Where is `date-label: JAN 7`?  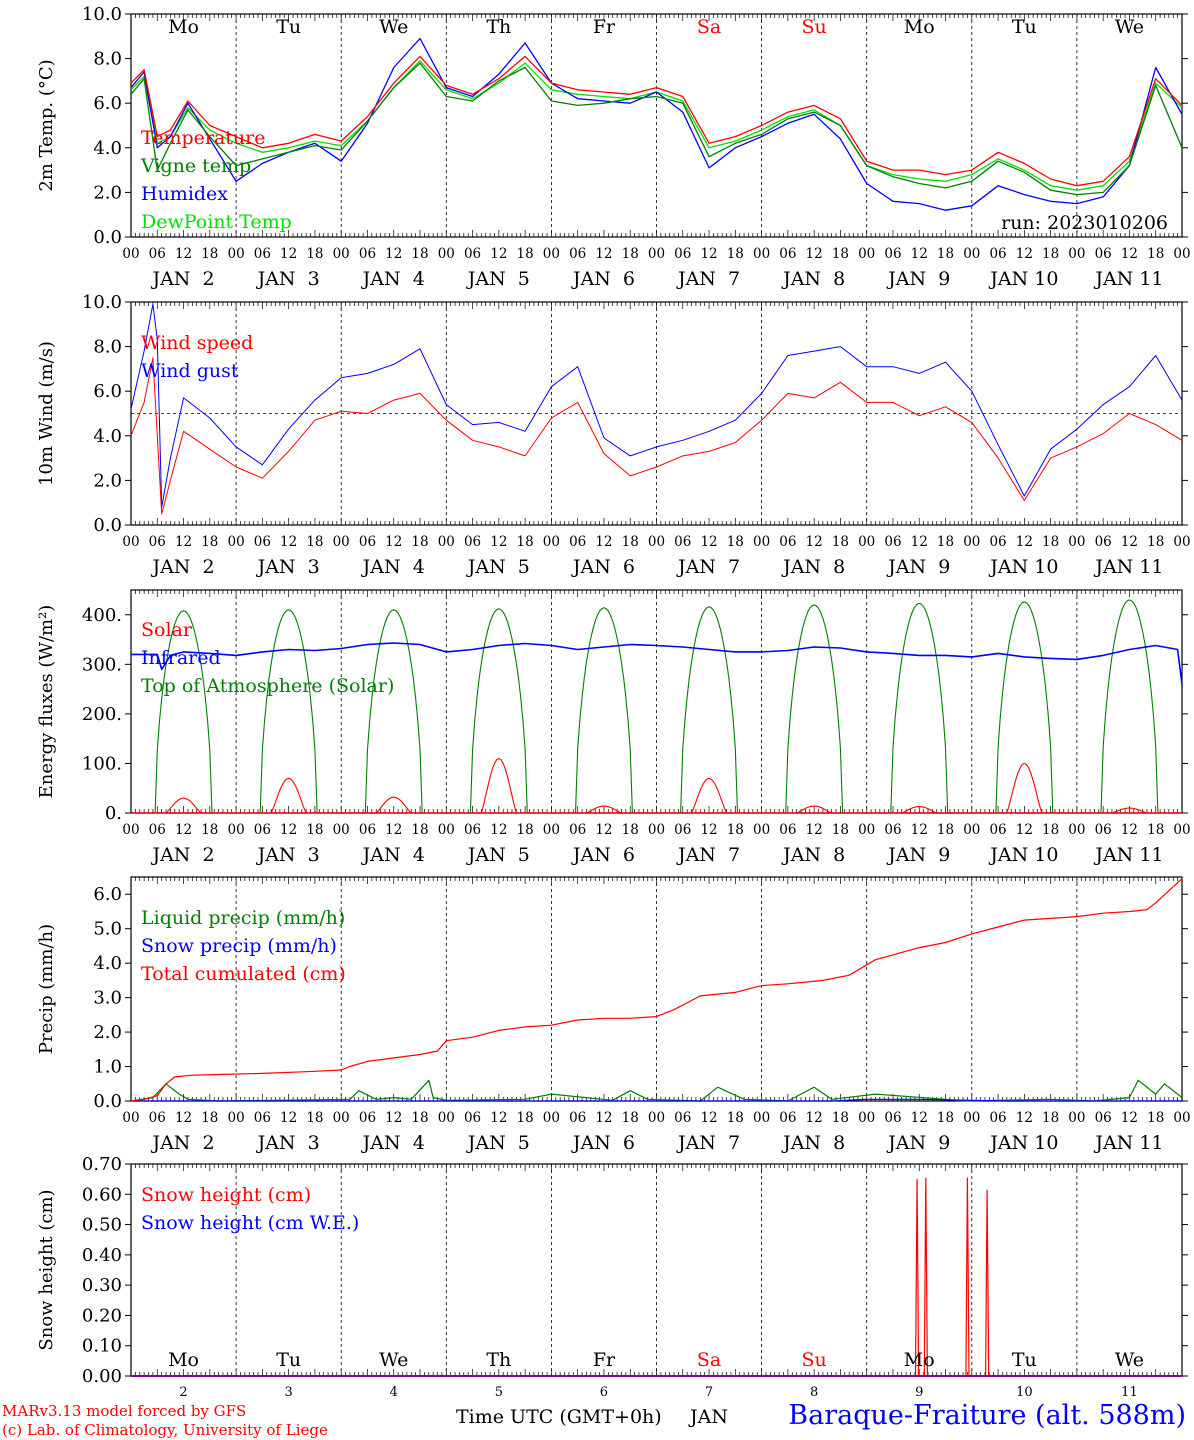 date-label: JAN 7 is located at coordinates (708, 855).